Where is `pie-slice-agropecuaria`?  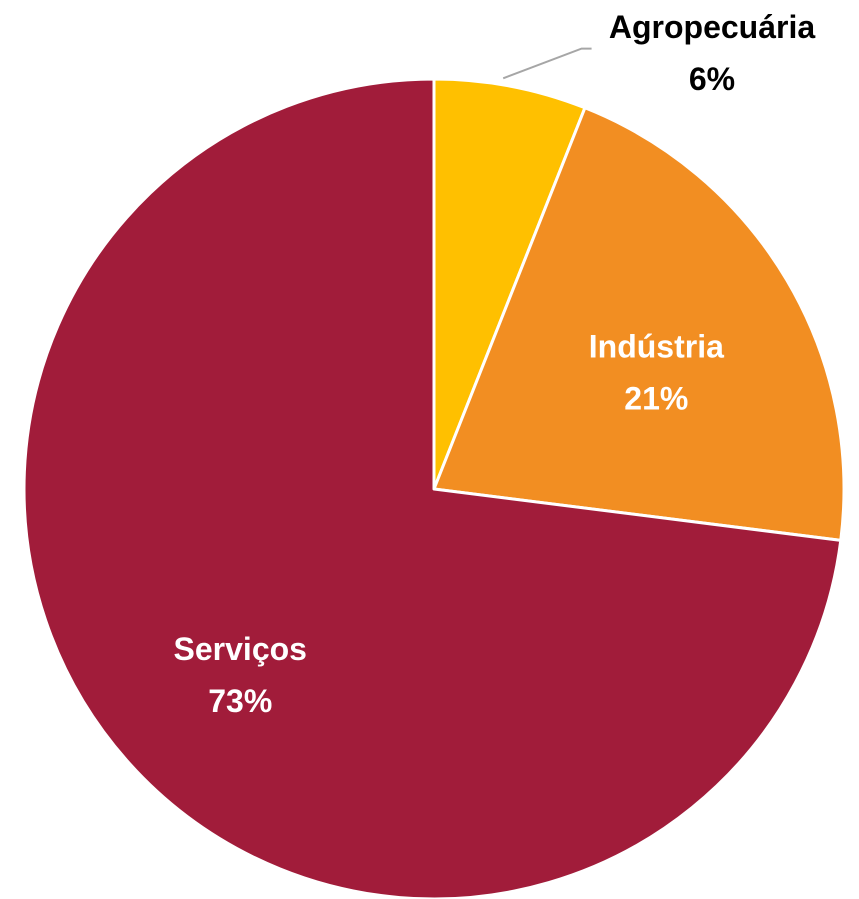 pie-slice-agropecuaria is located at coordinates (509, 284).